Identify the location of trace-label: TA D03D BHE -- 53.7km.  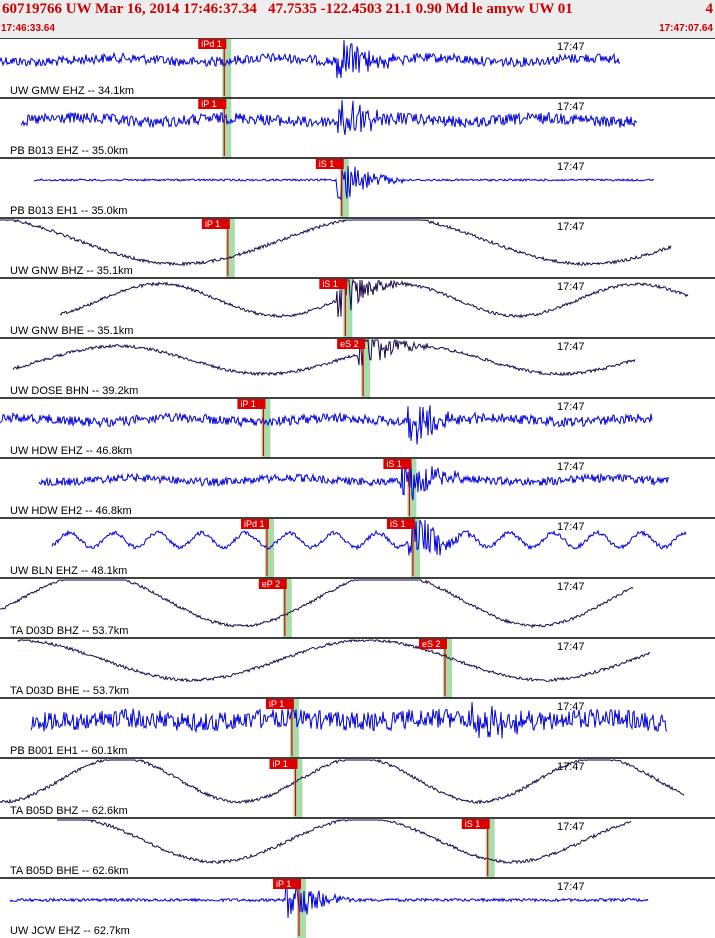
(69, 691).